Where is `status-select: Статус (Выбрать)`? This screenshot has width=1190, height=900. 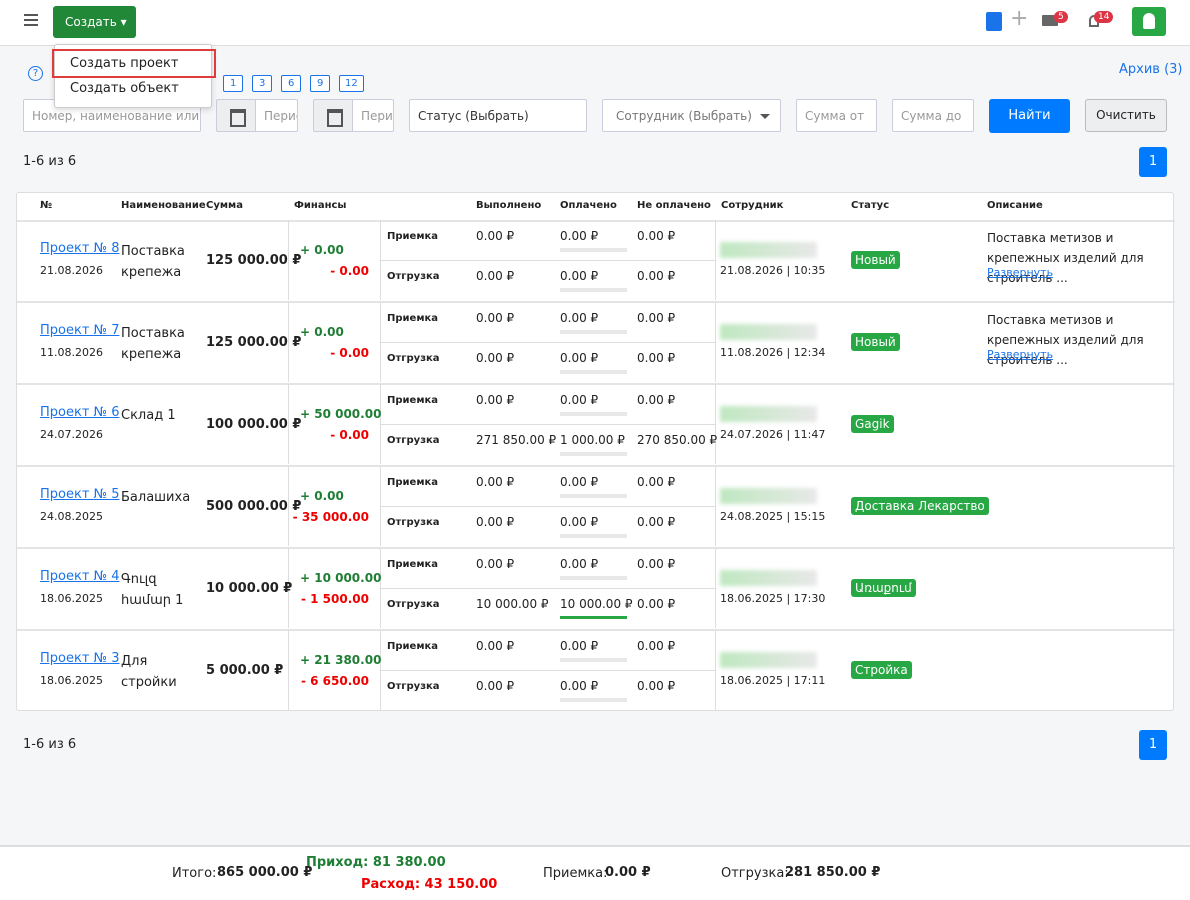
status-select: Статус (Выбрать) is located at coordinates (498, 115).